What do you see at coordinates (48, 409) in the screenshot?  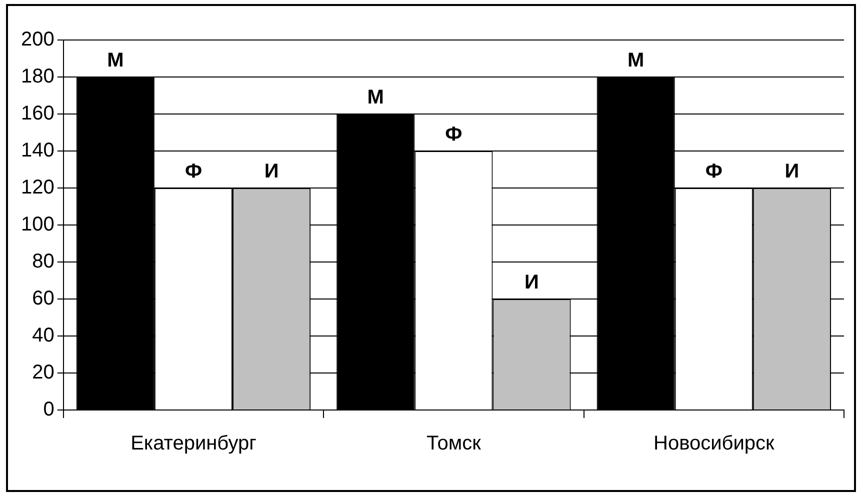 I see `y-tick-label: 0` at bounding box center [48, 409].